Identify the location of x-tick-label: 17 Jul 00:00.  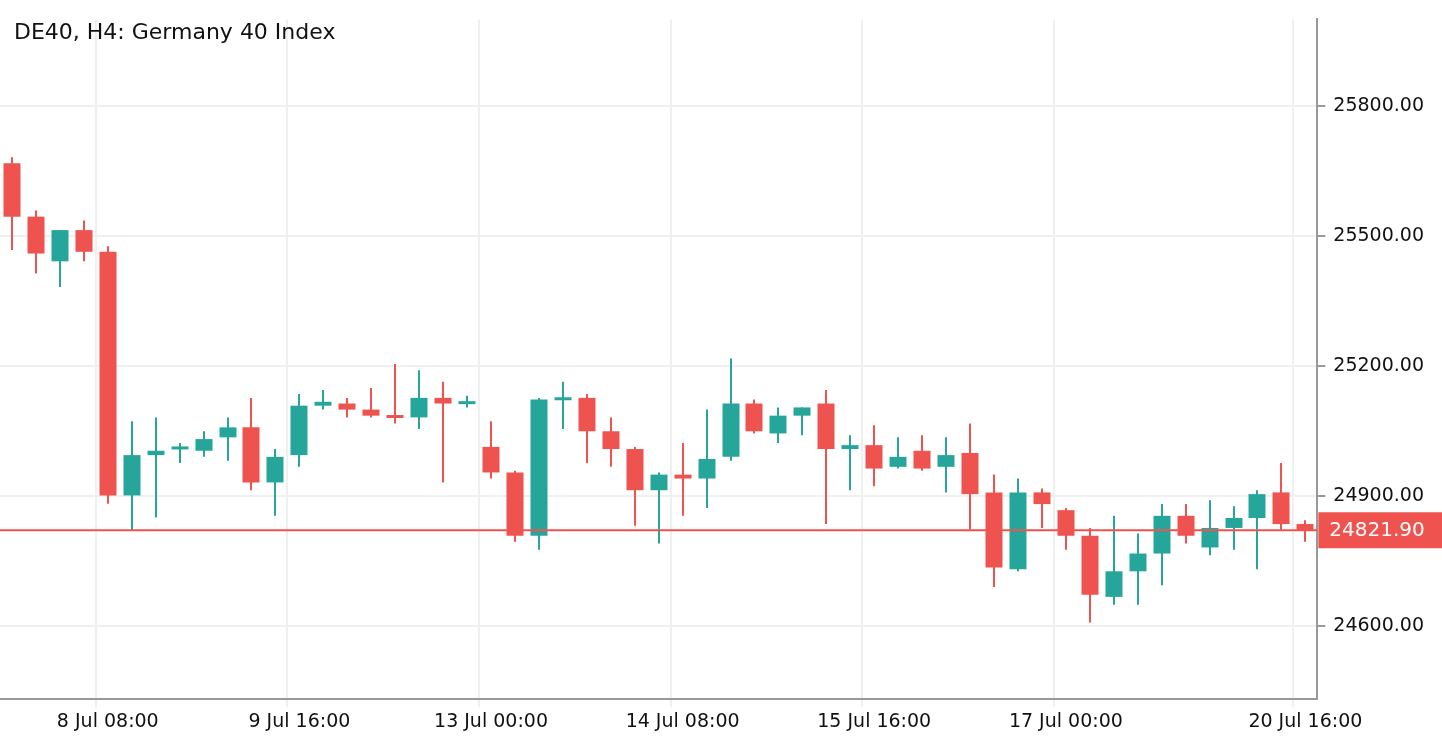
(1065, 719).